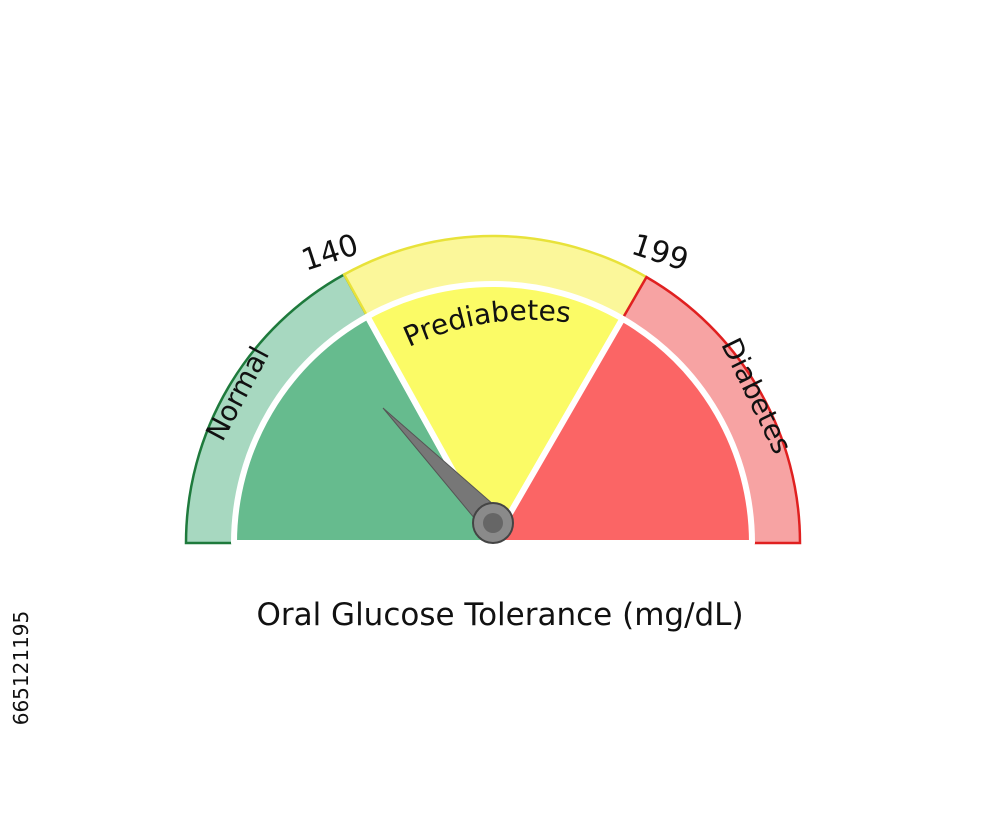 The image size is (1000, 833). I want to click on needle-pivot-center, so click(493, 523).